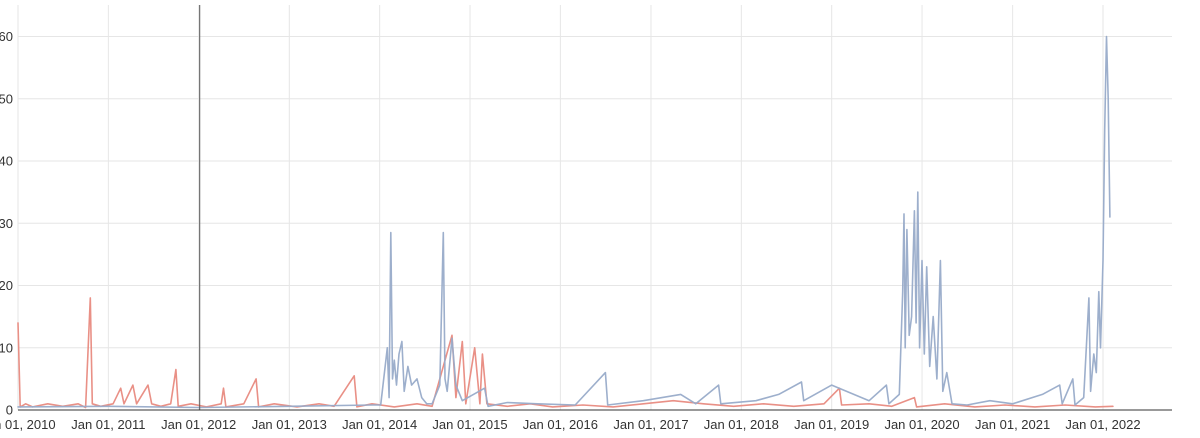  Describe the element at coordinates (198, 424) in the screenshot. I see `x-tick-label: Jan 01, 2012` at that location.